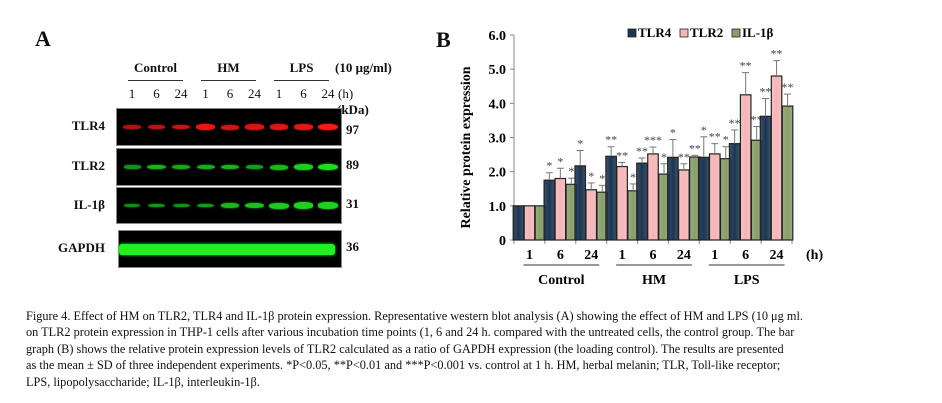  I want to click on y-tick-label: 5.0, so click(498, 70).